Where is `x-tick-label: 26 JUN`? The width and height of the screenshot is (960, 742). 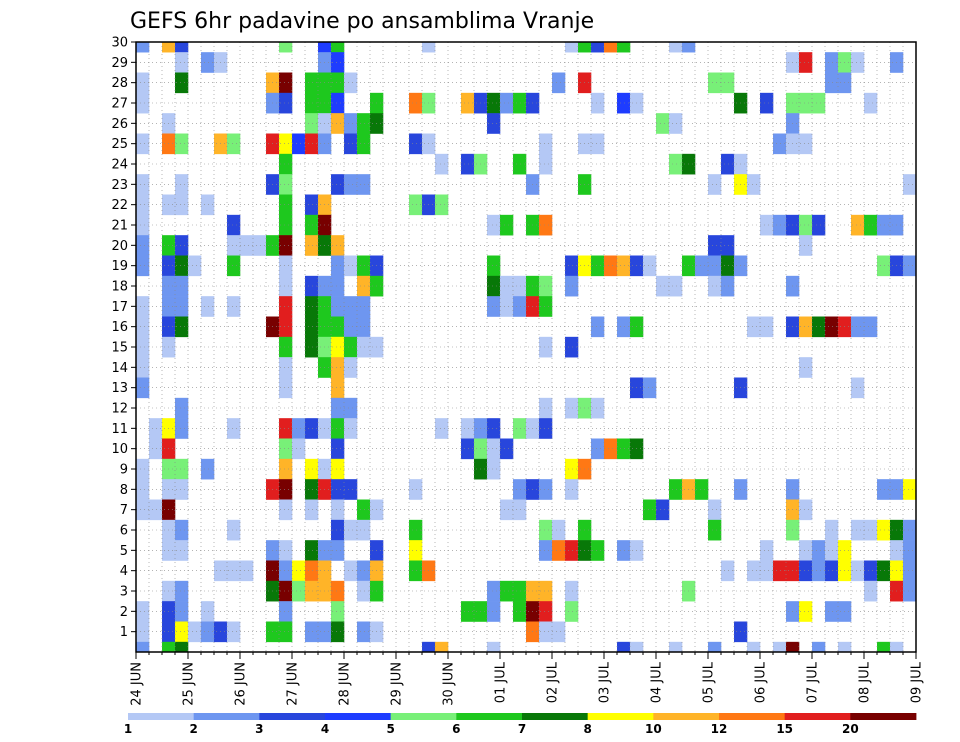 x-tick-label: 26 JUN is located at coordinates (241, 684).